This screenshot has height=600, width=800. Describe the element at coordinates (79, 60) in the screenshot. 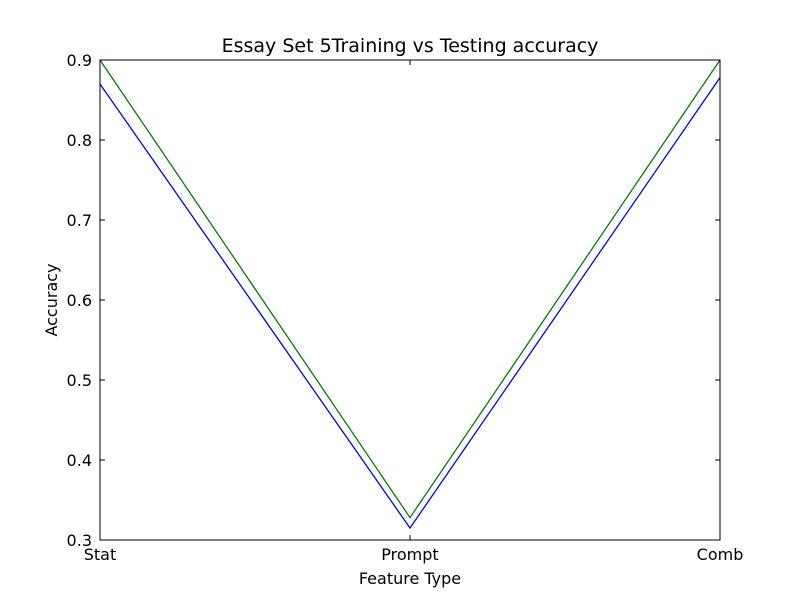

I see `y-tick-label: 0.9` at that location.